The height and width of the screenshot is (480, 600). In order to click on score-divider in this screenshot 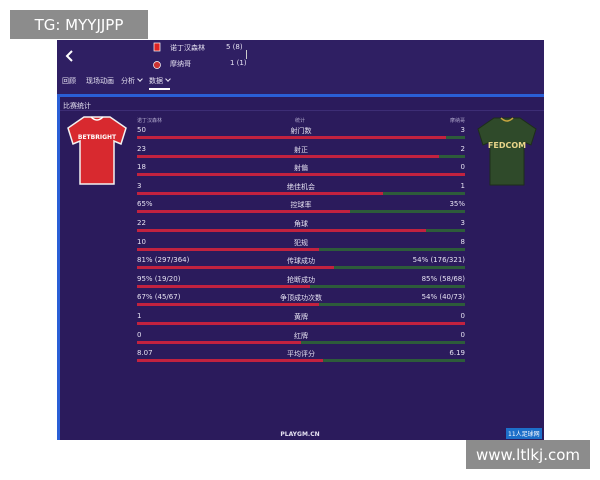, I will do `click(246, 54)`.